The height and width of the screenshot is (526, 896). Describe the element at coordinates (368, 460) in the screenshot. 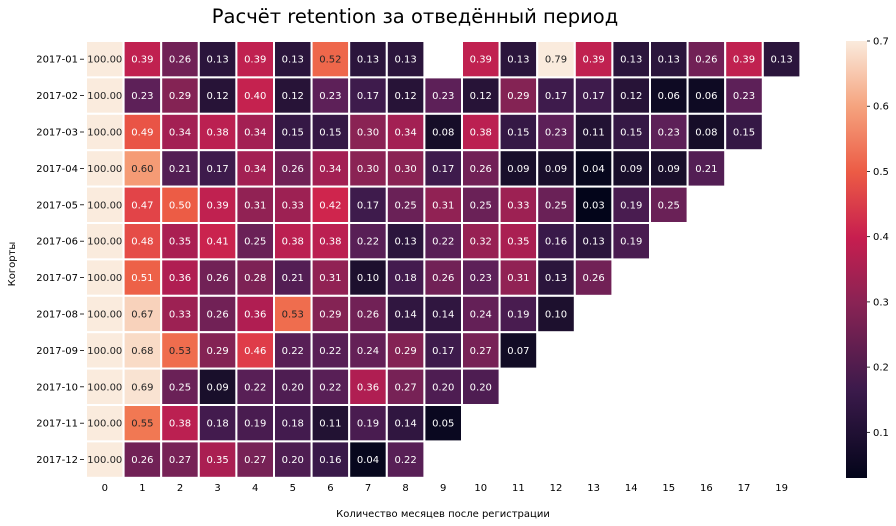

I see `cell-value-label: 0.04` at that location.